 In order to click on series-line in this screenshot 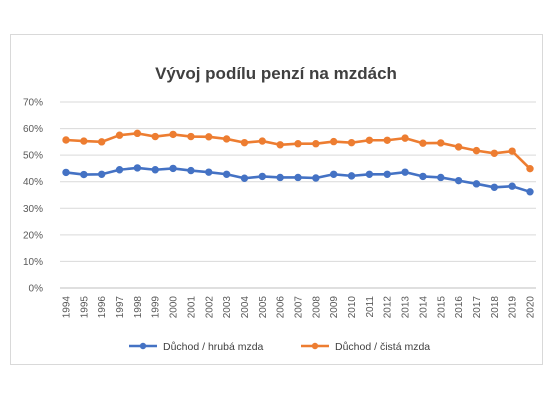, I will do `click(298, 151)`.